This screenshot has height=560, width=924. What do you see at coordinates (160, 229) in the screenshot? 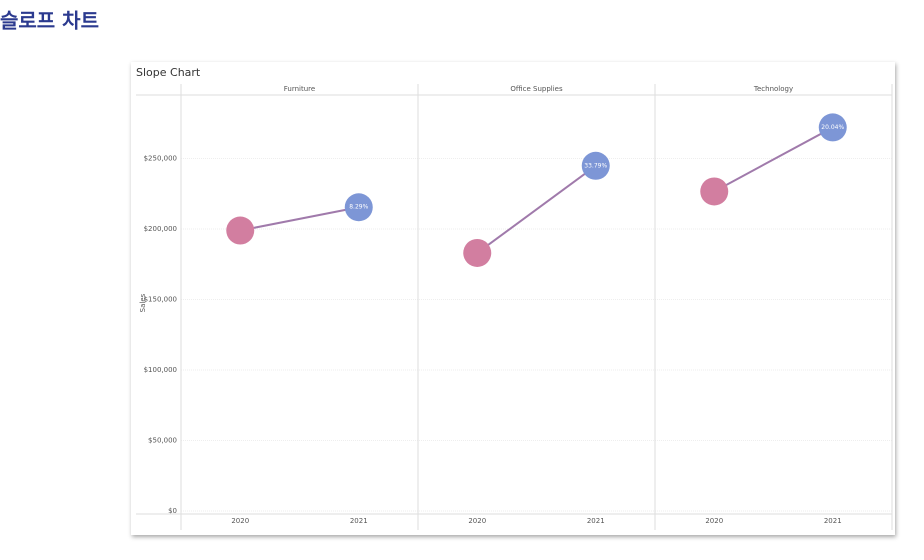
I see `y-tick-label: $200,000` at bounding box center [160, 229].